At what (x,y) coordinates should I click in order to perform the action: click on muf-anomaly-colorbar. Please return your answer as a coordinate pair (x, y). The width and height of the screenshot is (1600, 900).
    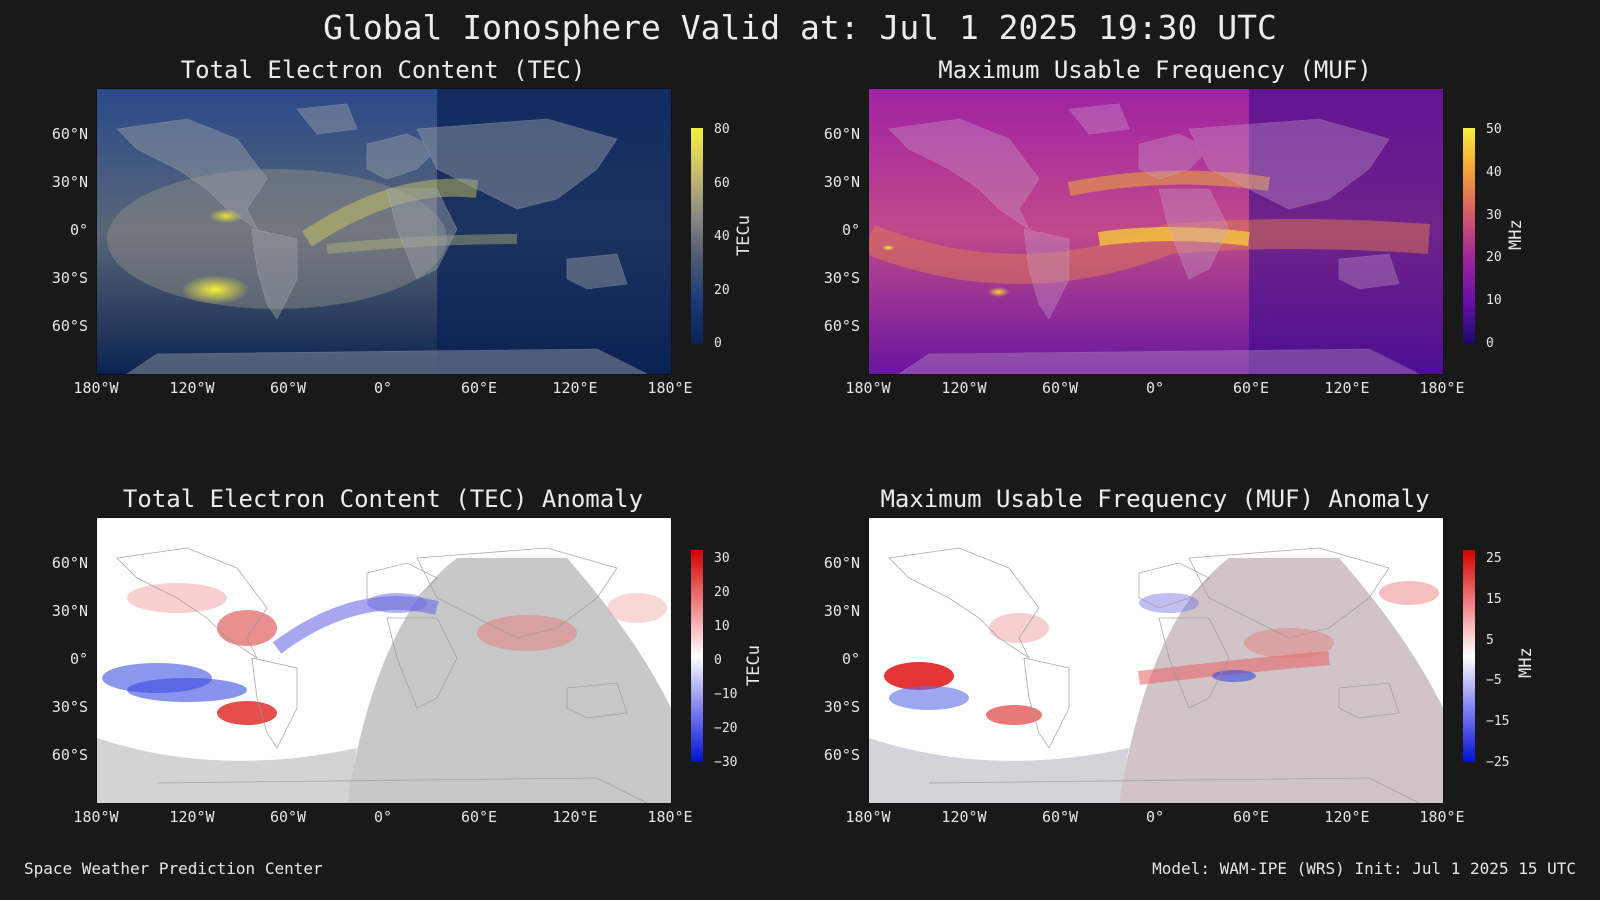
    Looking at the image, I should click on (1469, 656).